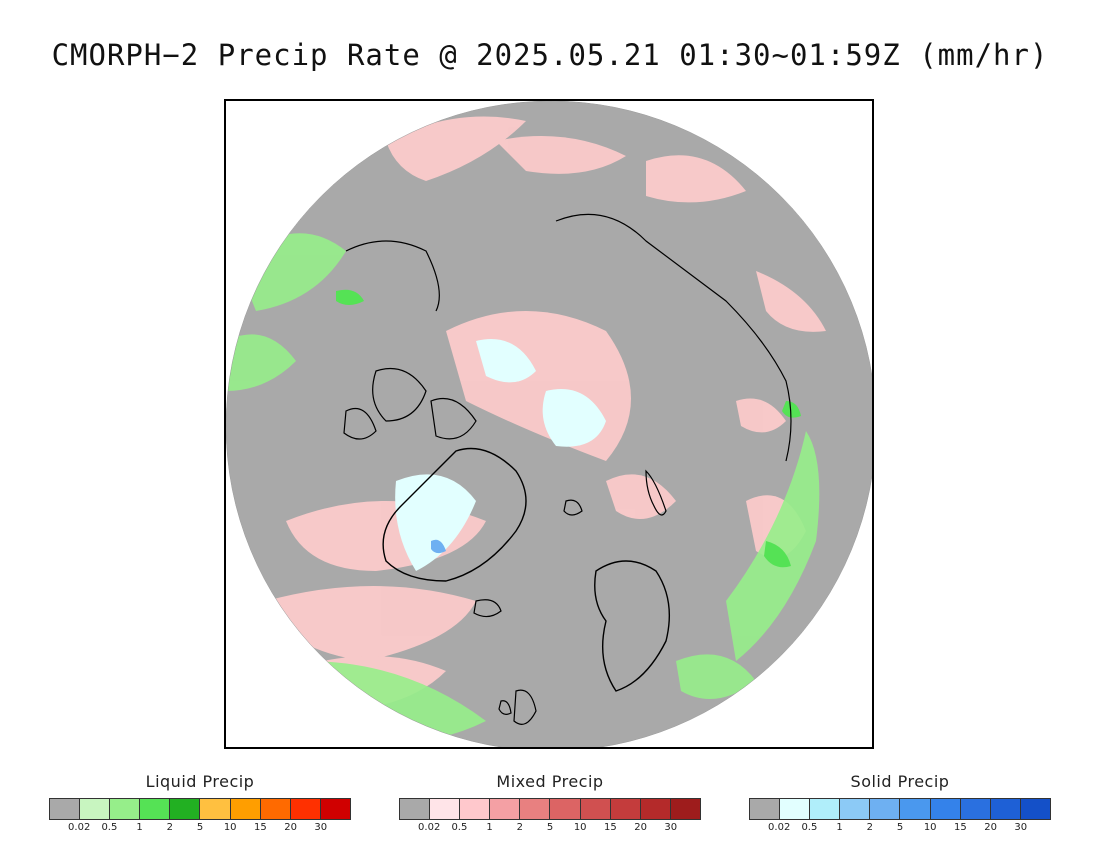  I want to click on liquid-tick-label: 30, so click(321, 827).